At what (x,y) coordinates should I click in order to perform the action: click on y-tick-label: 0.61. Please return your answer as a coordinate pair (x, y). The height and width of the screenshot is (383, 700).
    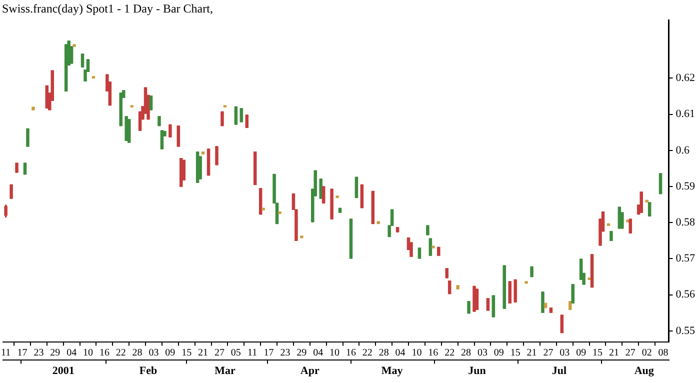
    Looking at the image, I should click on (685, 114).